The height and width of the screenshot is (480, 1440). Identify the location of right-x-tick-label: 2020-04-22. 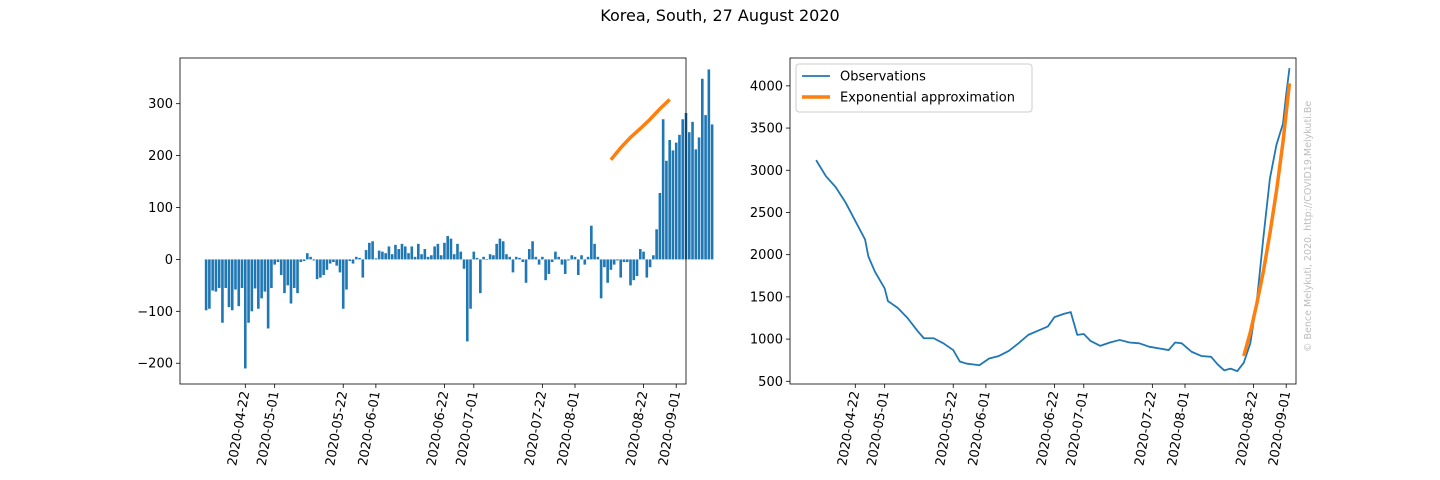
(849, 428).